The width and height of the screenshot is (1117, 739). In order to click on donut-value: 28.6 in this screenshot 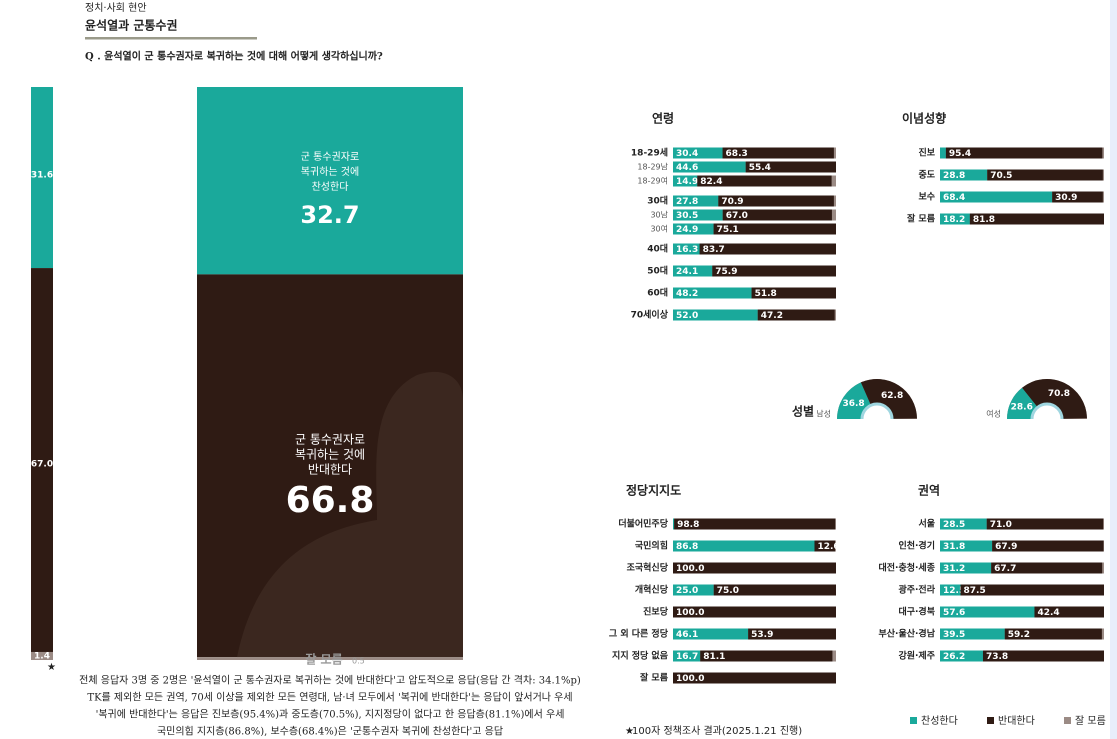, I will do `click(1022, 407)`.